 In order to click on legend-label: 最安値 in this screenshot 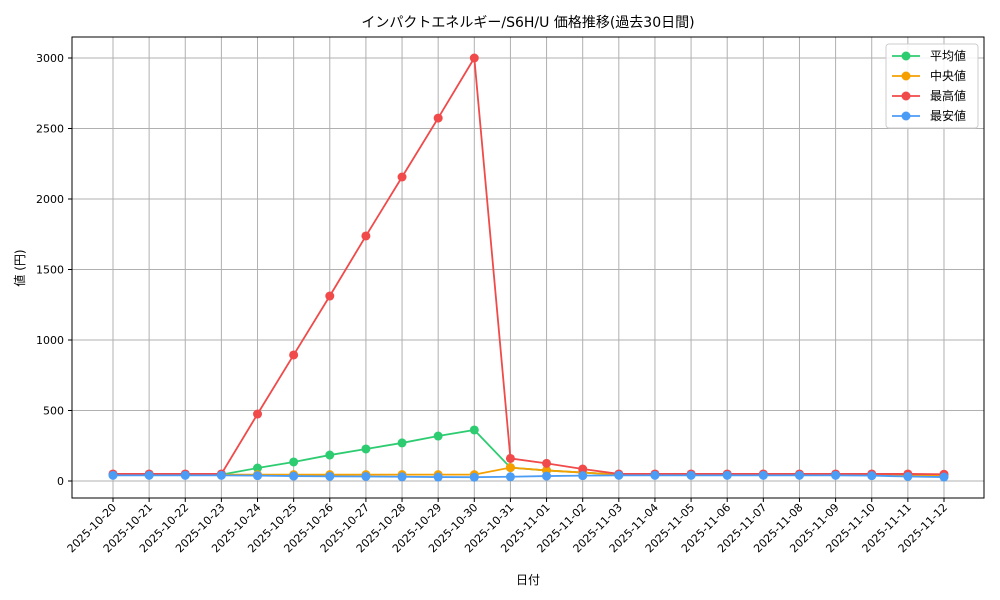, I will do `click(948, 115)`.